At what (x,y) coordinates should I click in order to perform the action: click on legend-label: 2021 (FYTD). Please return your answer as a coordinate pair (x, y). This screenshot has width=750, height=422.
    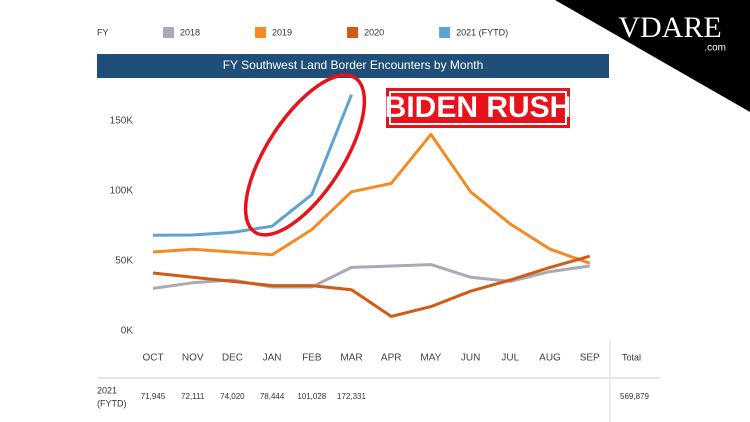
    Looking at the image, I should click on (482, 32).